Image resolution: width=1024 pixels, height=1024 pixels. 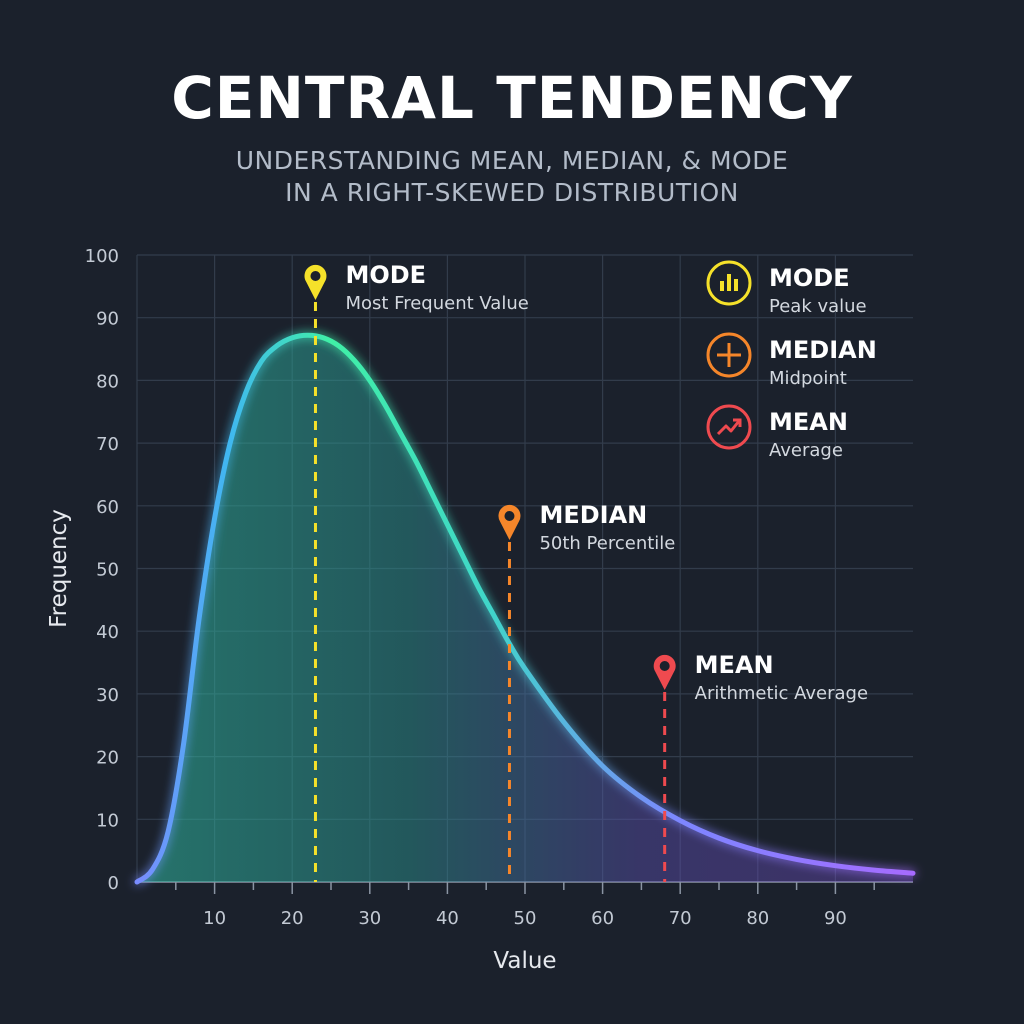 What do you see at coordinates (107, 758) in the screenshot?
I see `y-tick-label: 20` at bounding box center [107, 758].